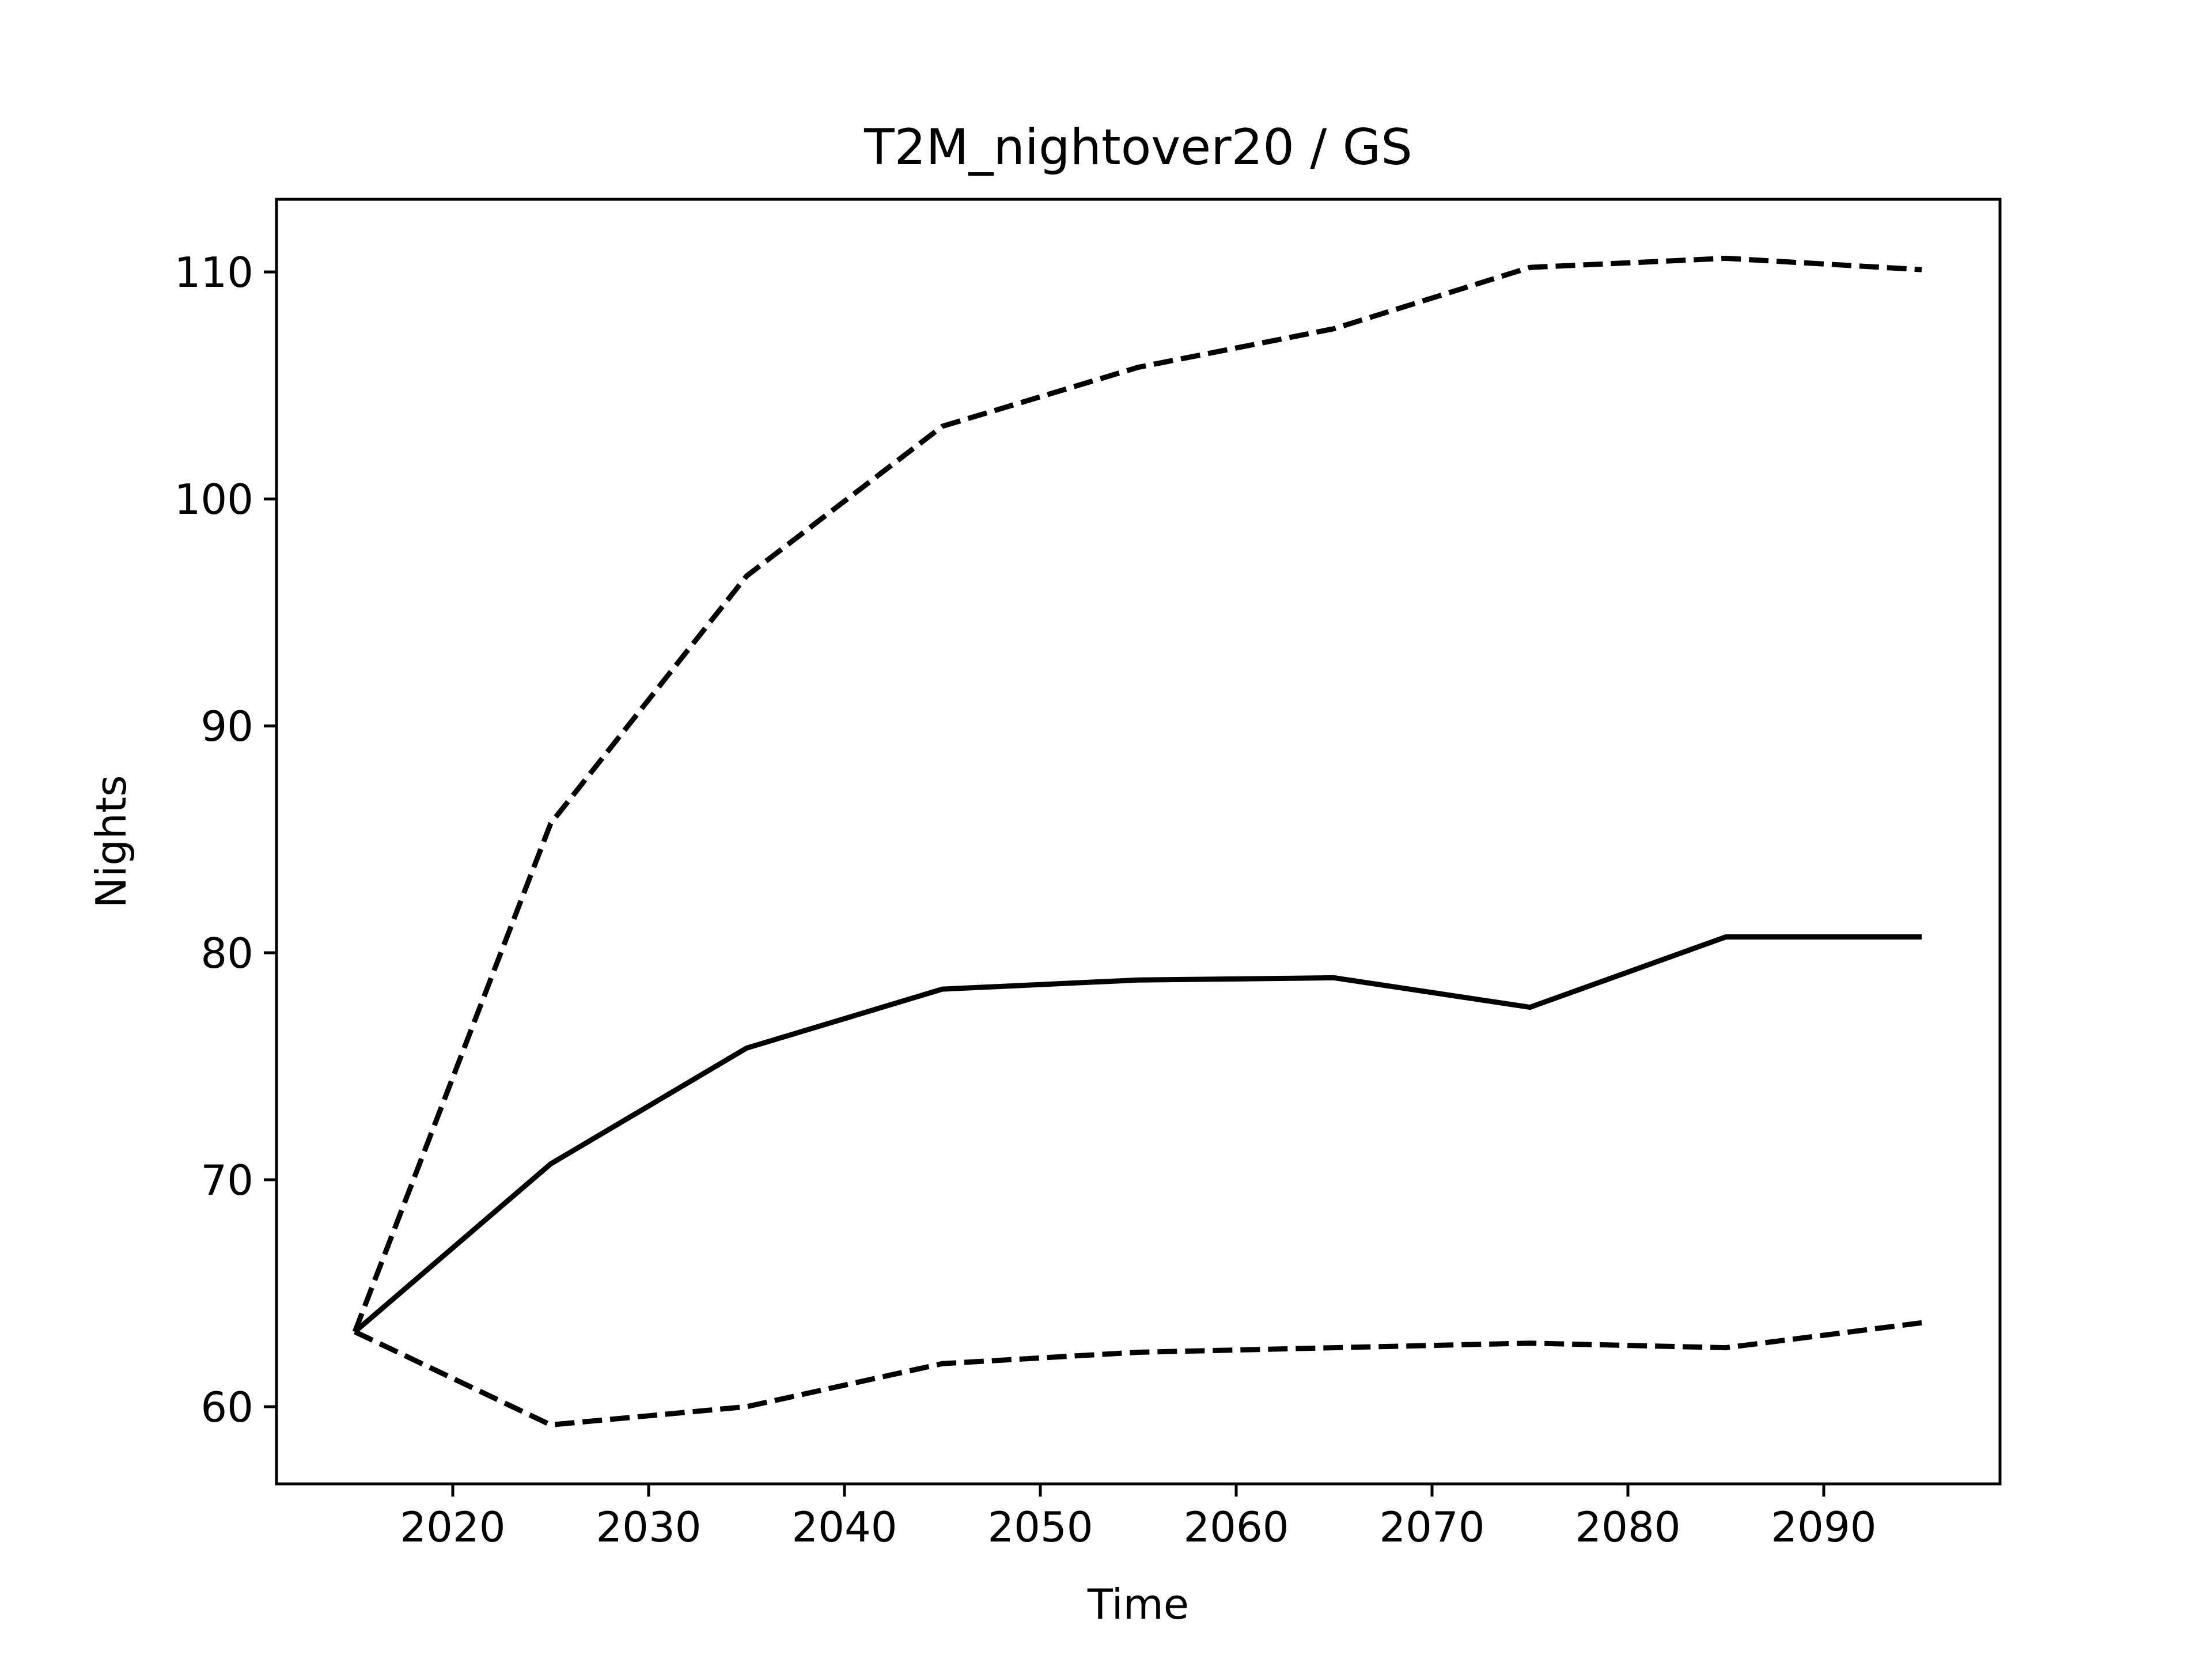  I want to click on x-axis-label: Time, so click(1138, 1604).